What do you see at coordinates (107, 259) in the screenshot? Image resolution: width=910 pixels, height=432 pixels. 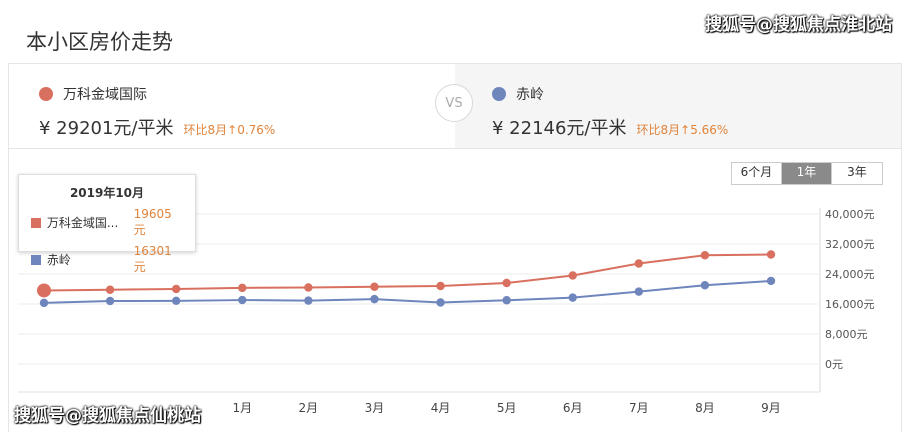 I see `tooltip-row: 赤岭 16301元` at bounding box center [107, 259].